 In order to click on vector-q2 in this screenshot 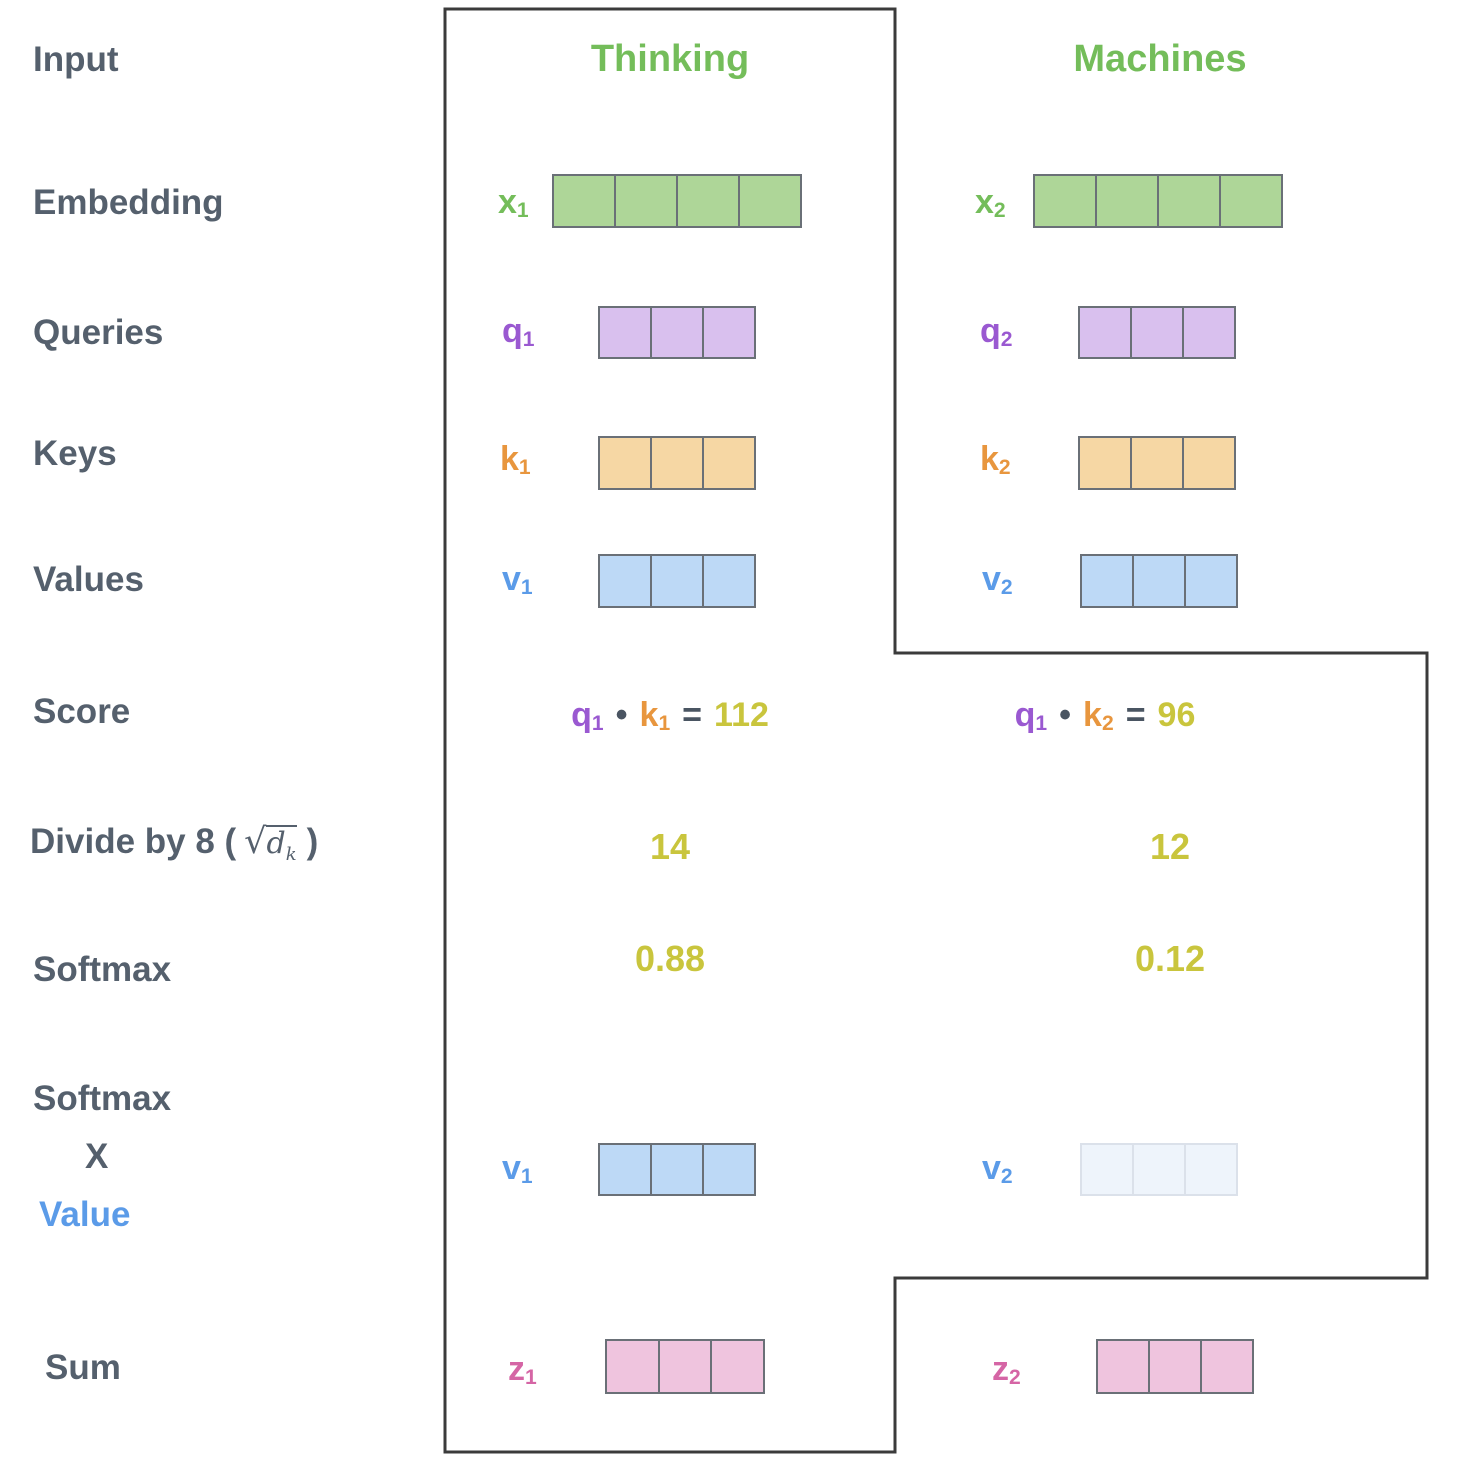, I will do `click(1157, 332)`.